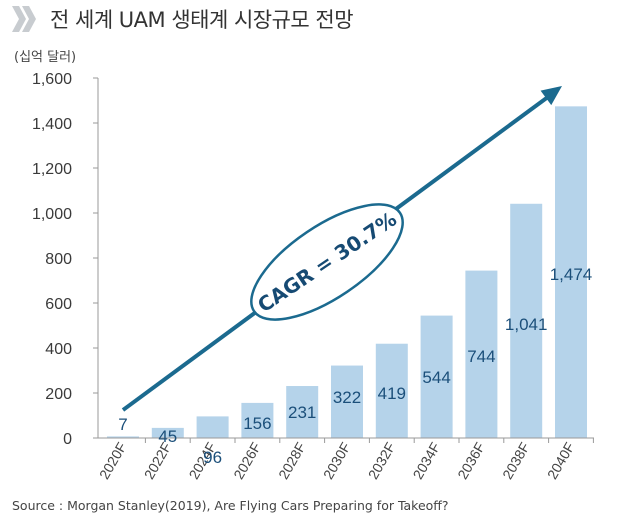 The image size is (622, 522). What do you see at coordinates (52, 79) in the screenshot?
I see `y-tick-label: 1,600` at bounding box center [52, 79].